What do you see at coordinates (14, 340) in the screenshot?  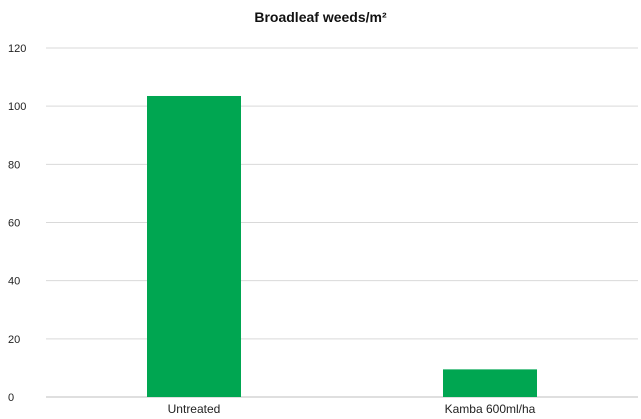 I see `y-tick-label: 20` at bounding box center [14, 340].